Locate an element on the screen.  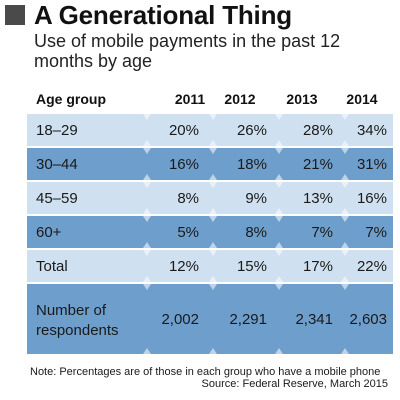
column-header-2011: 2011 is located at coordinates (190, 99).